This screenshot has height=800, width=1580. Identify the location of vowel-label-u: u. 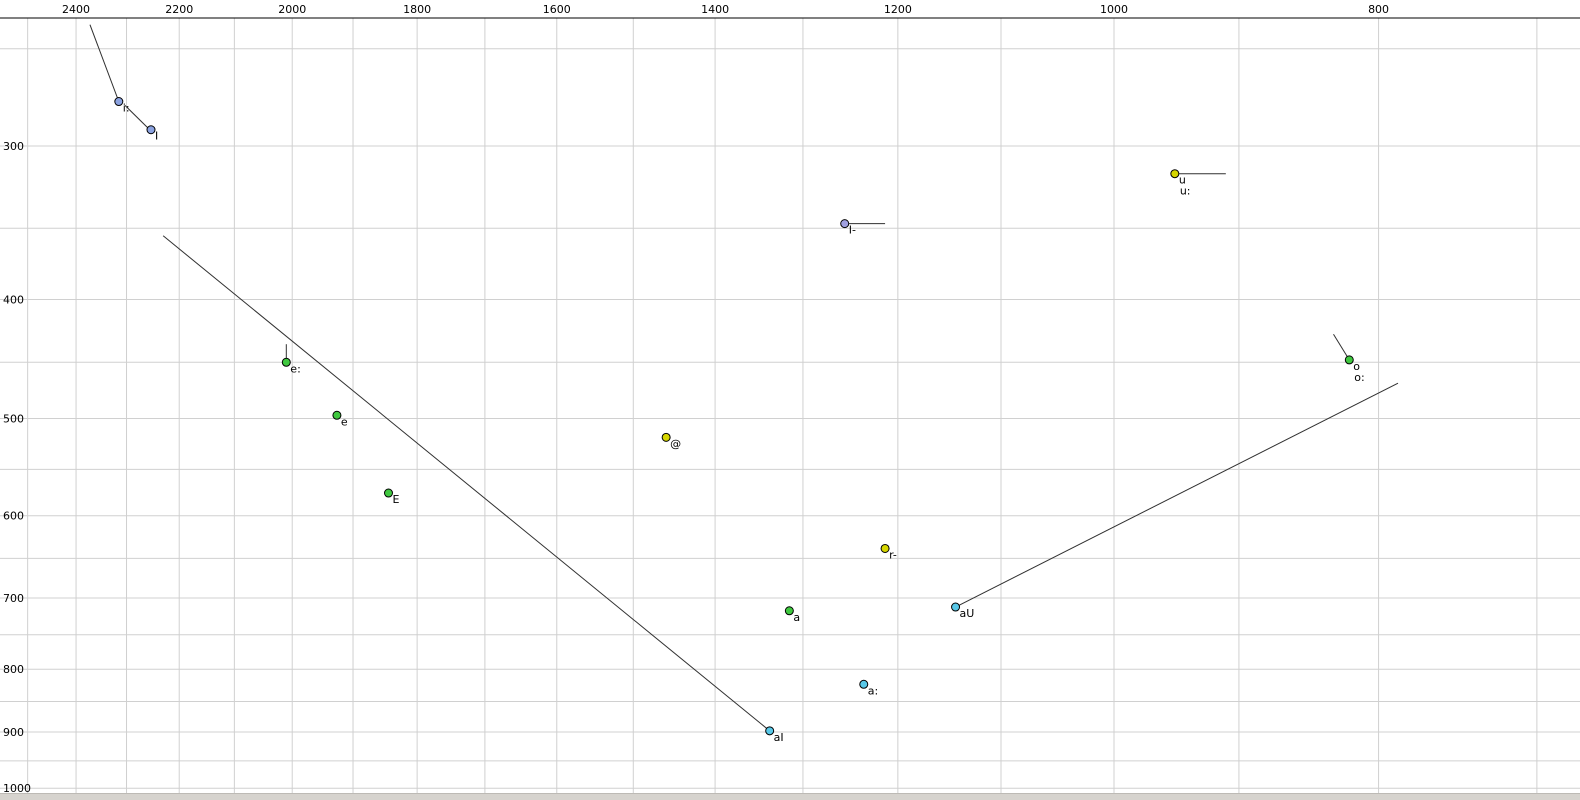
(1182, 180).